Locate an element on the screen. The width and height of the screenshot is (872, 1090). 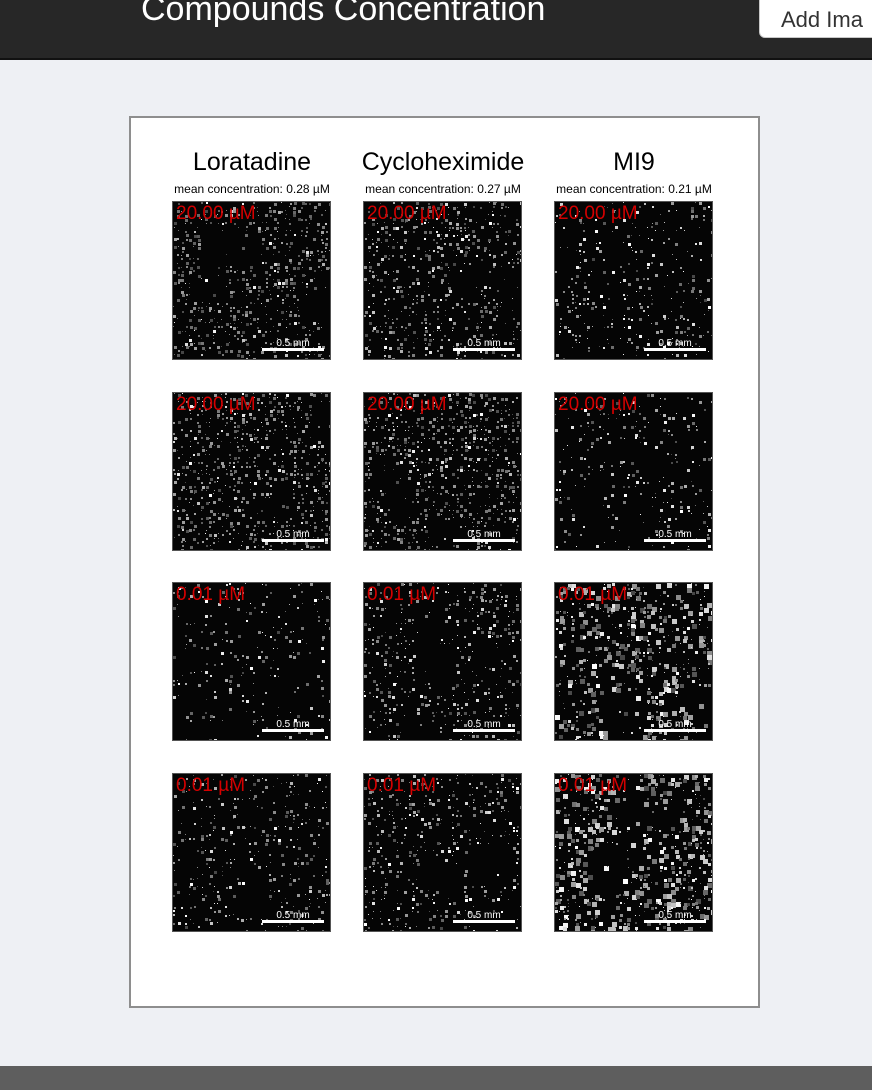
column-header-mi9: MI9 mean concentration: 0.21 µM is located at coordinates (634, 171).